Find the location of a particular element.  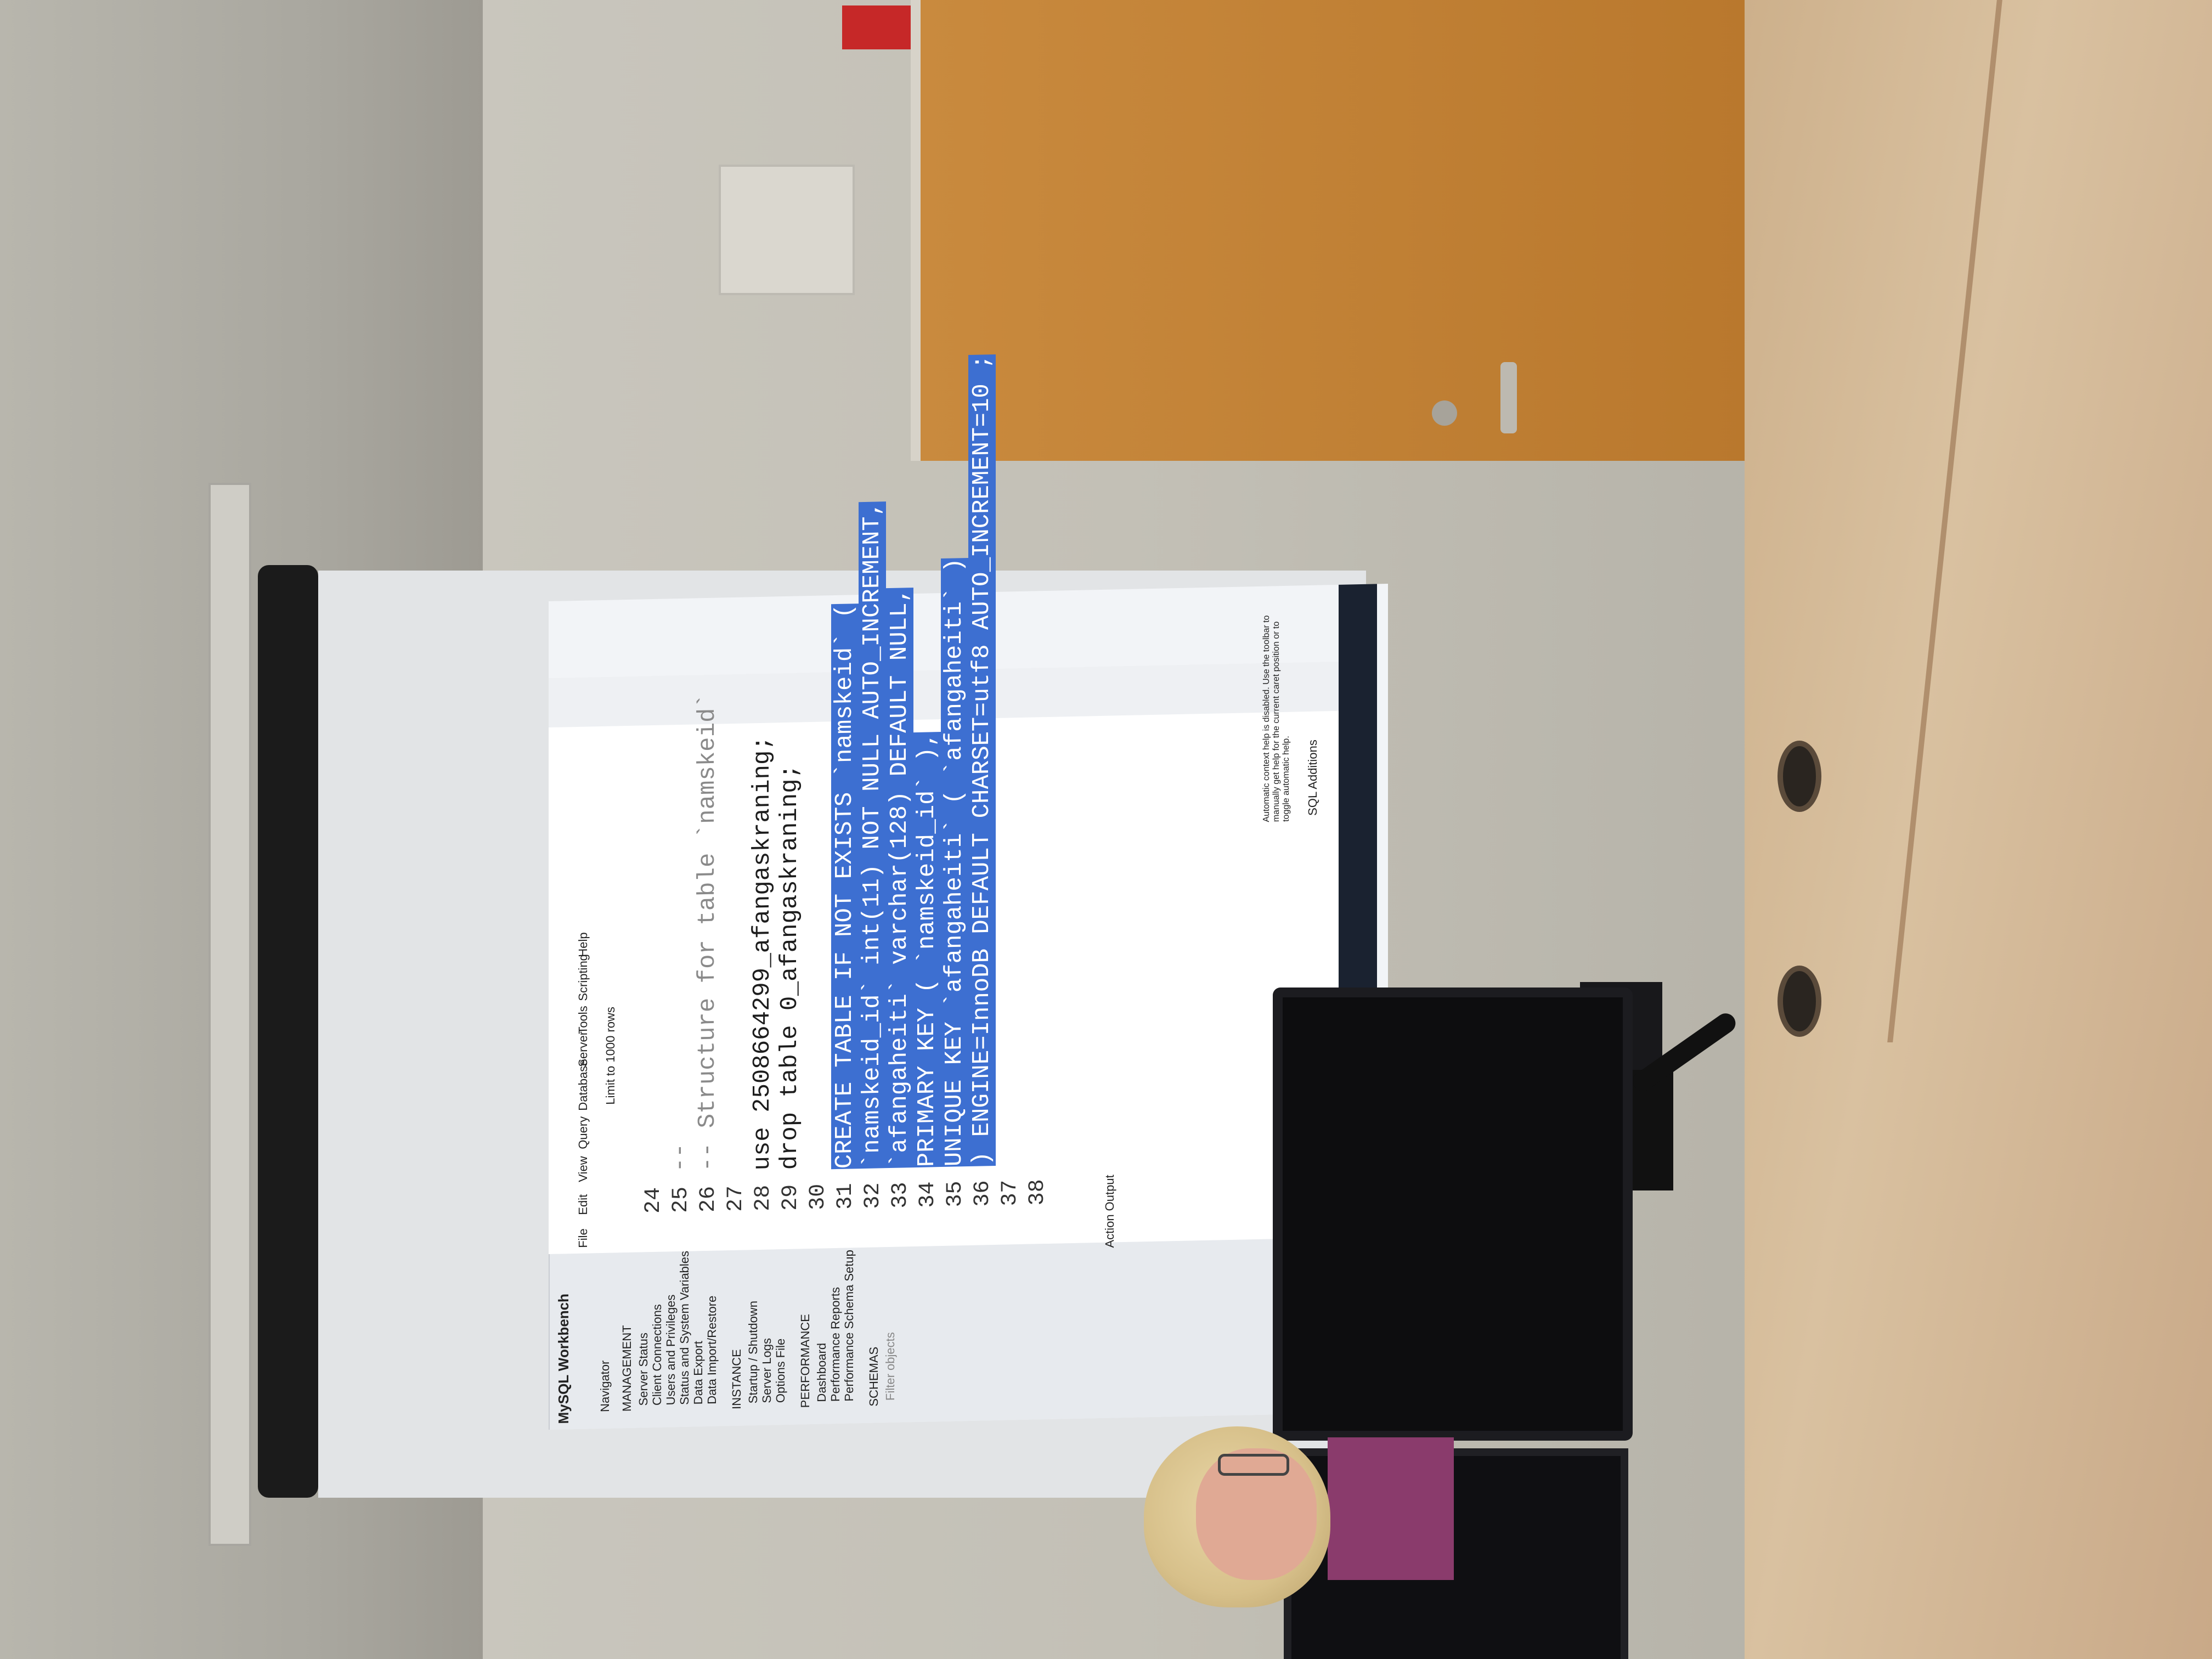

glasses-icon is located at coordinates (1253, 1465).